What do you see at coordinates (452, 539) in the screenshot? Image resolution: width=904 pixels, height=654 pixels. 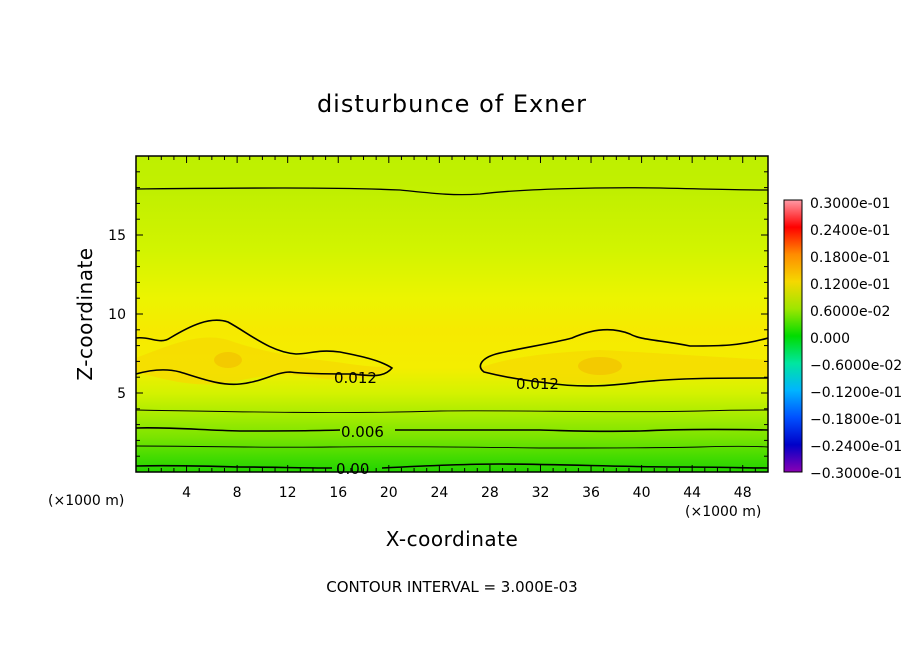 I see `x-axis-label: X-coordinate` at bounding box center [452, 539].